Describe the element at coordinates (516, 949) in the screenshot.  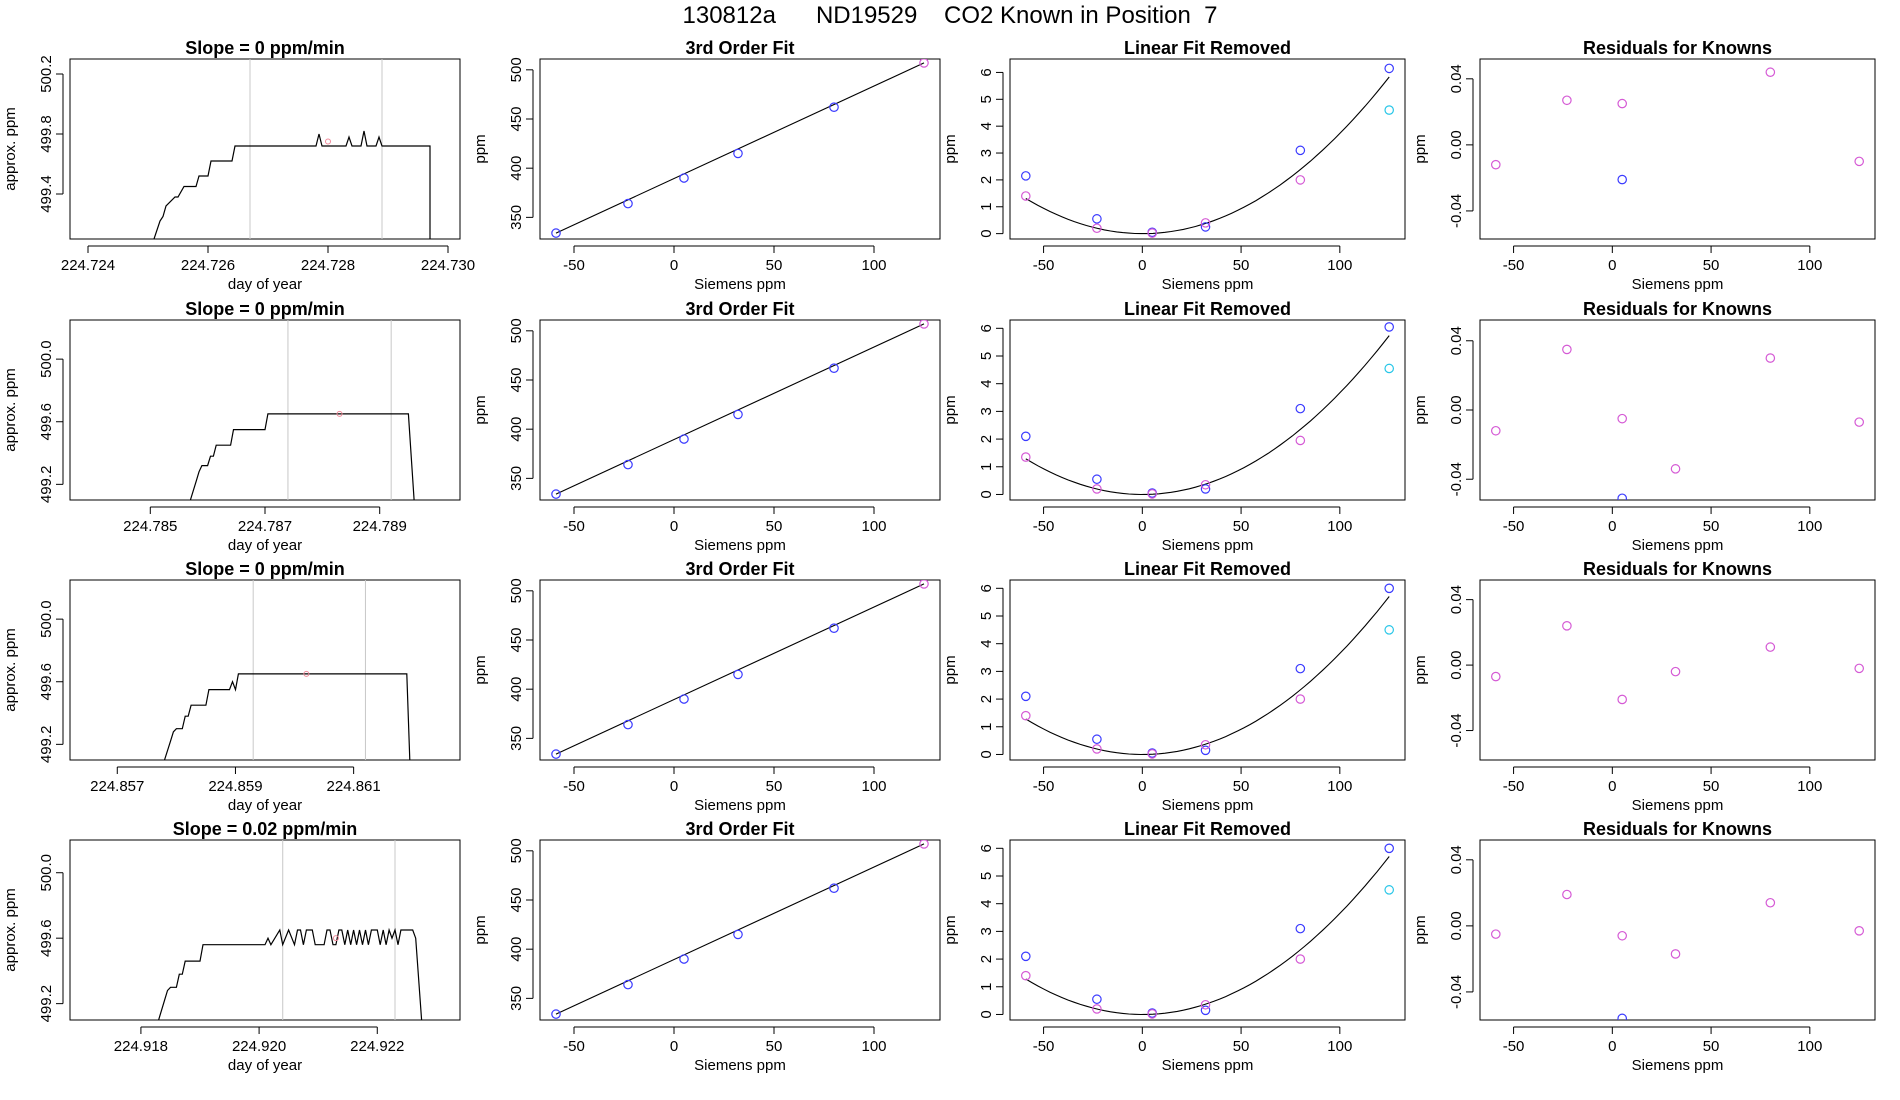
I see `y-tick-label: 400` at that location.